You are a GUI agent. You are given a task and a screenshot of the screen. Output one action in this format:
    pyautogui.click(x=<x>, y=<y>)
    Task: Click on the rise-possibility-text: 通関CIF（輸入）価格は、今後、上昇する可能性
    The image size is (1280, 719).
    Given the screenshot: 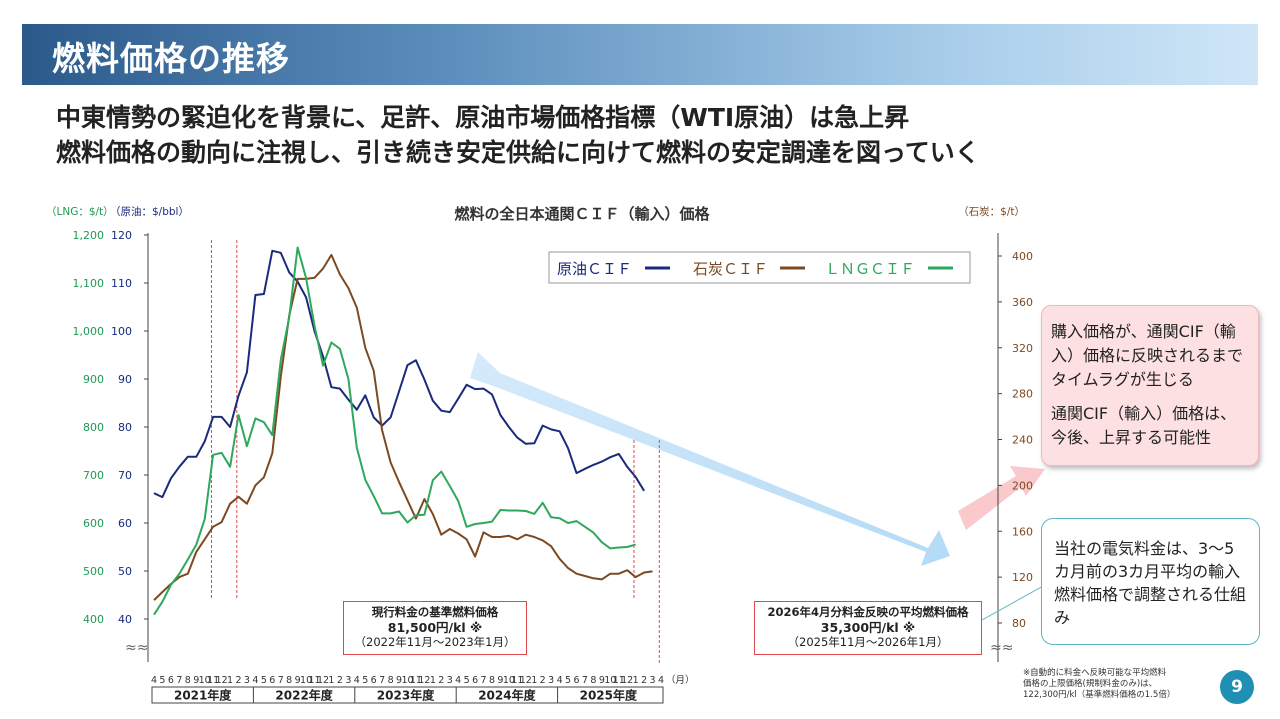 What is the action you would take?
    pyautogui.click(x=1144, y=425)
    